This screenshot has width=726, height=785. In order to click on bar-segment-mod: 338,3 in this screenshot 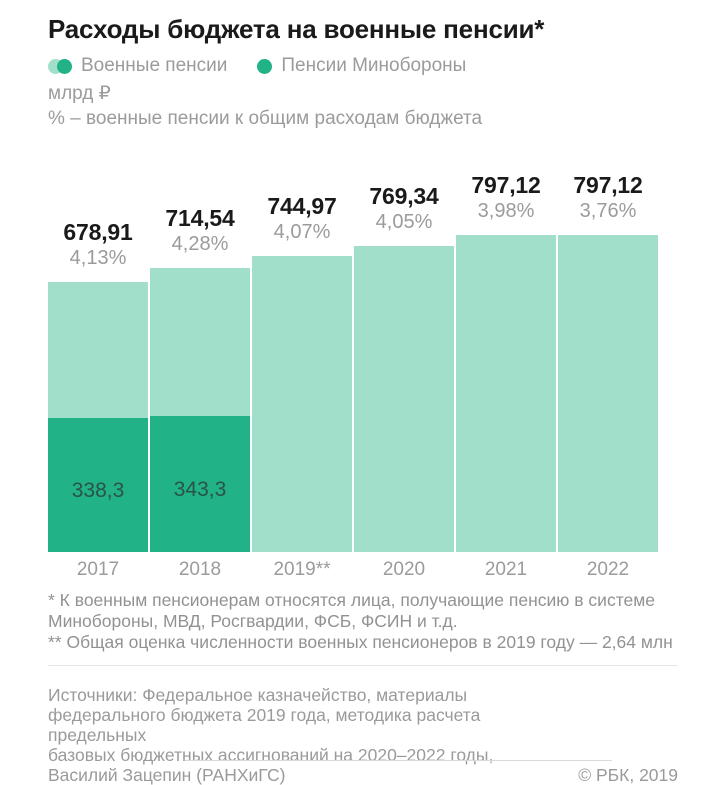, I will do `click(98, 484)`.